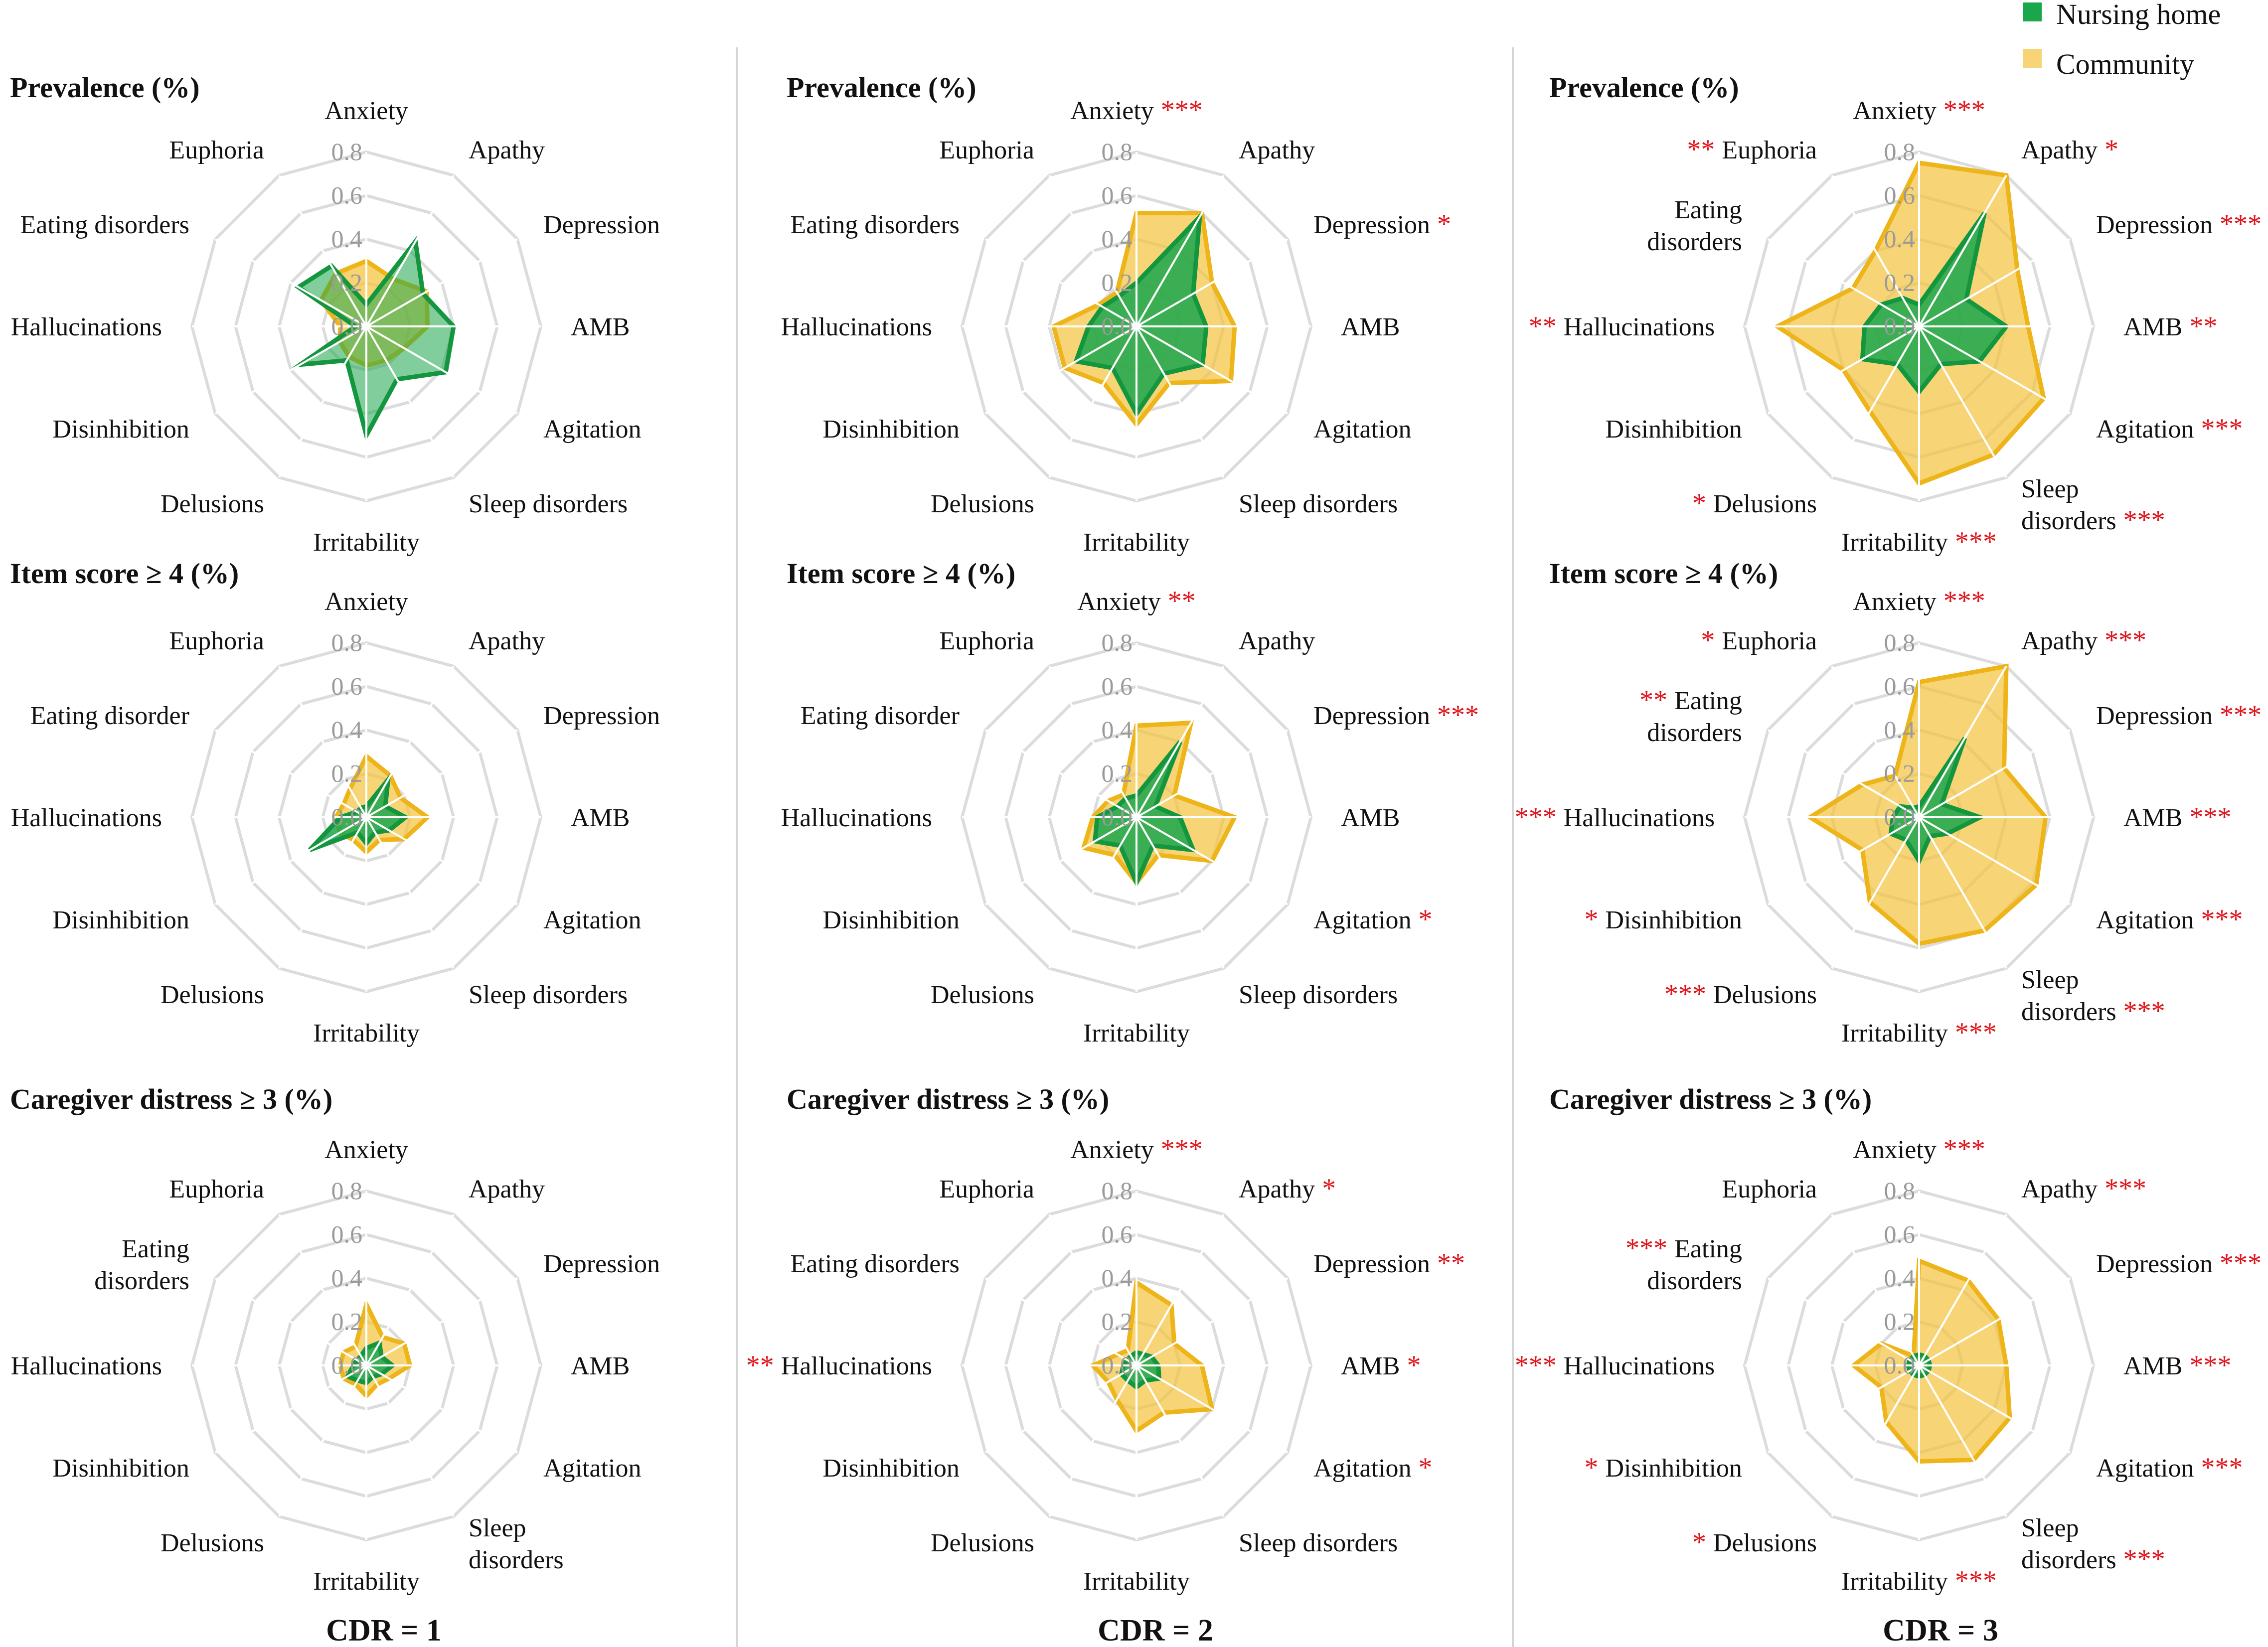  I want to click on axis-label-euphoria: ** Euphoria, so click(1752, 149).